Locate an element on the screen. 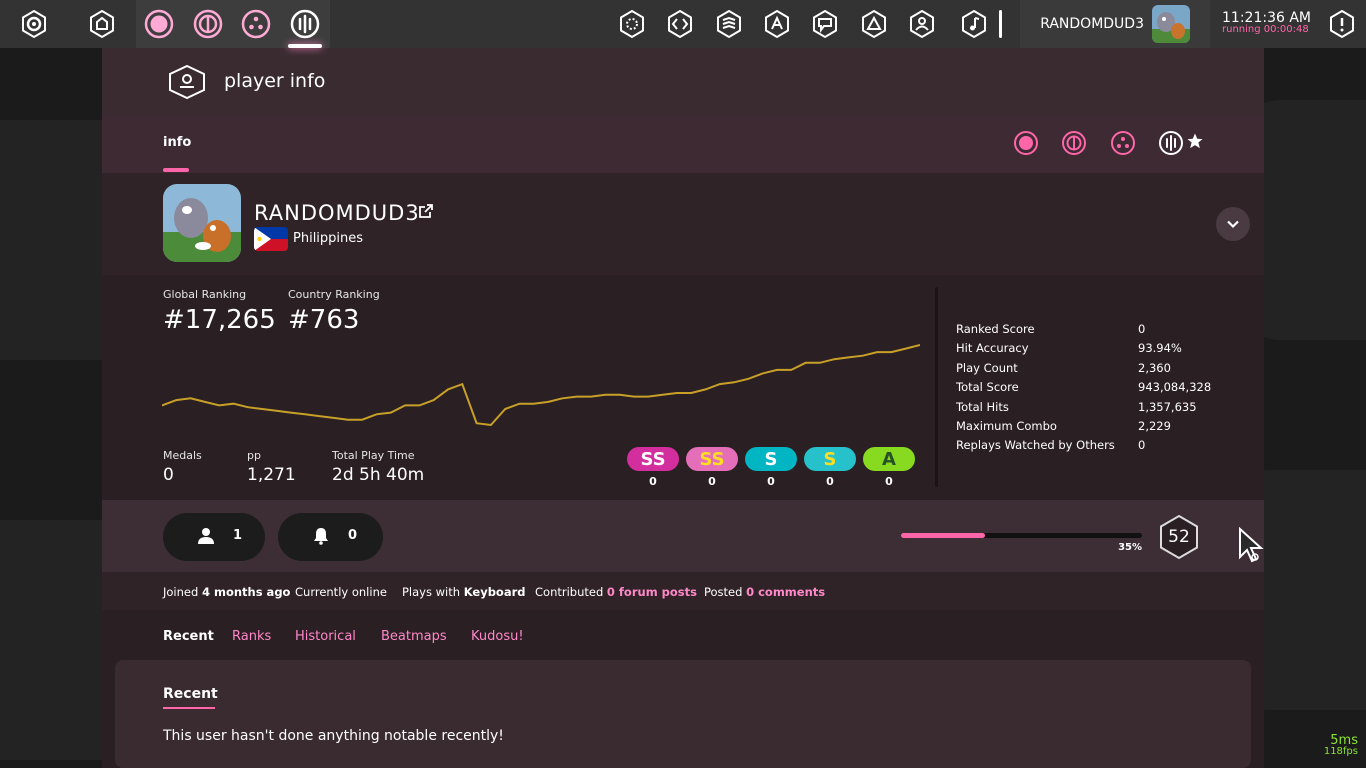 The height and width of the screenshot is (768, 1366). stat-label: Total Hits is located at coordinates (982, 406).